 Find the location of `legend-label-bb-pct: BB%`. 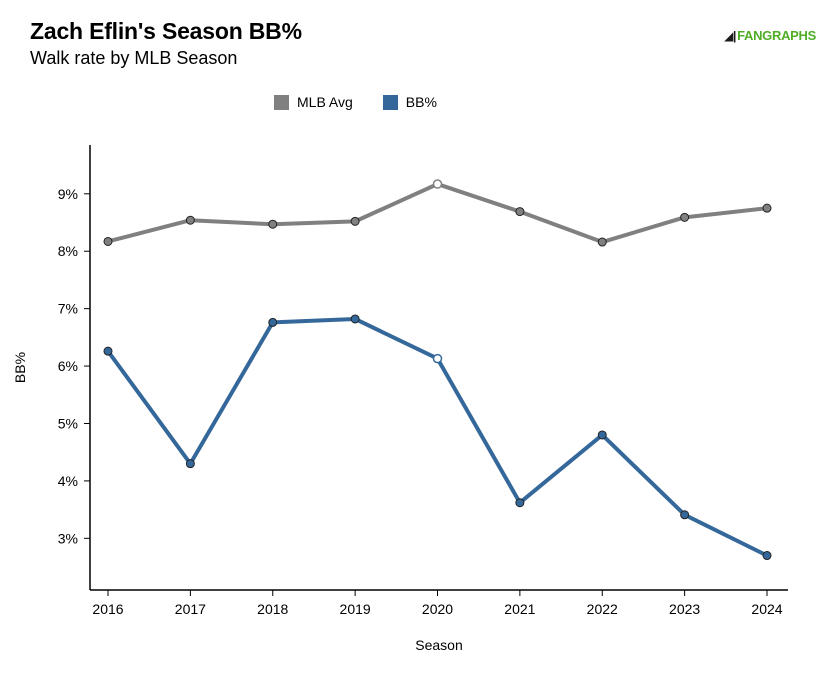

legend-label-bb-pct: BB% is located at coordinates (421, 102).